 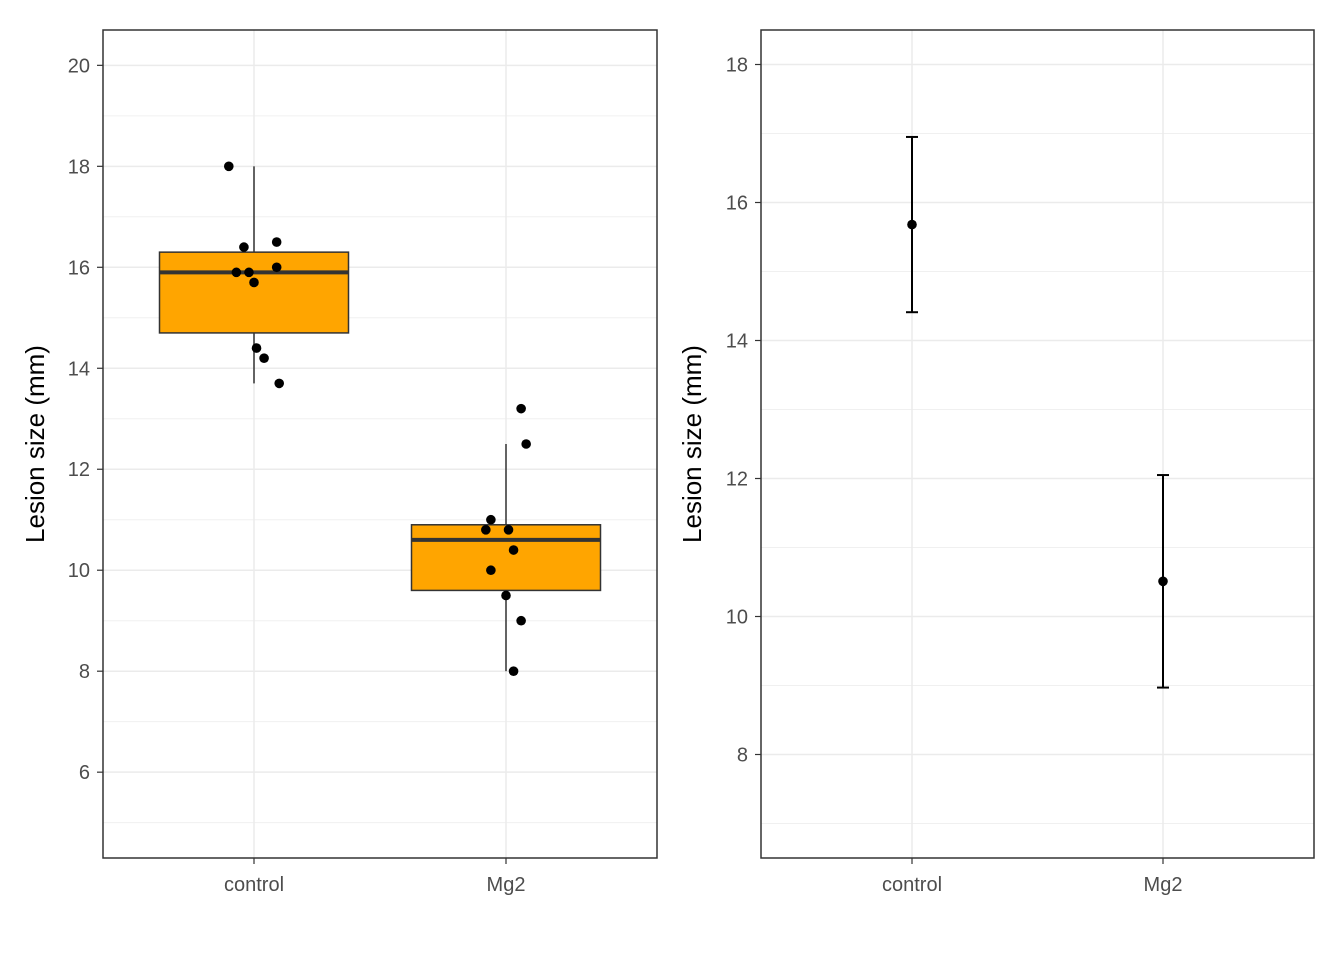 I want to click on y-tick-label: 6, so click(x=84, y=773).